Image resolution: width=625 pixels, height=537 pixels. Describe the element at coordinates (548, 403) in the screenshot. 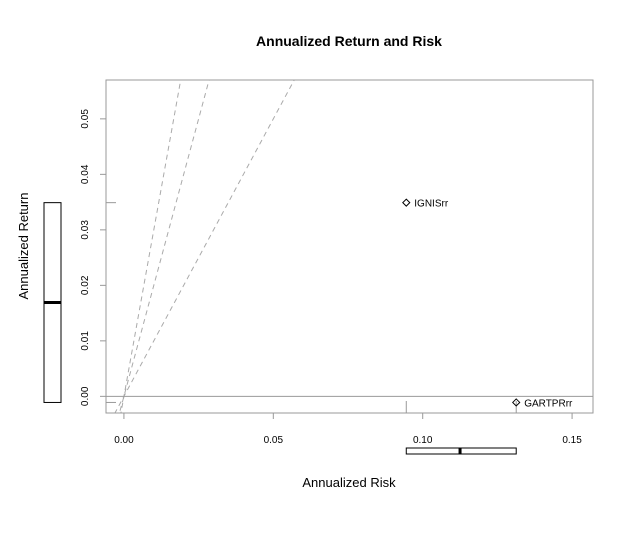

I see `data-point-label-2: GARTPRrr` at that location.